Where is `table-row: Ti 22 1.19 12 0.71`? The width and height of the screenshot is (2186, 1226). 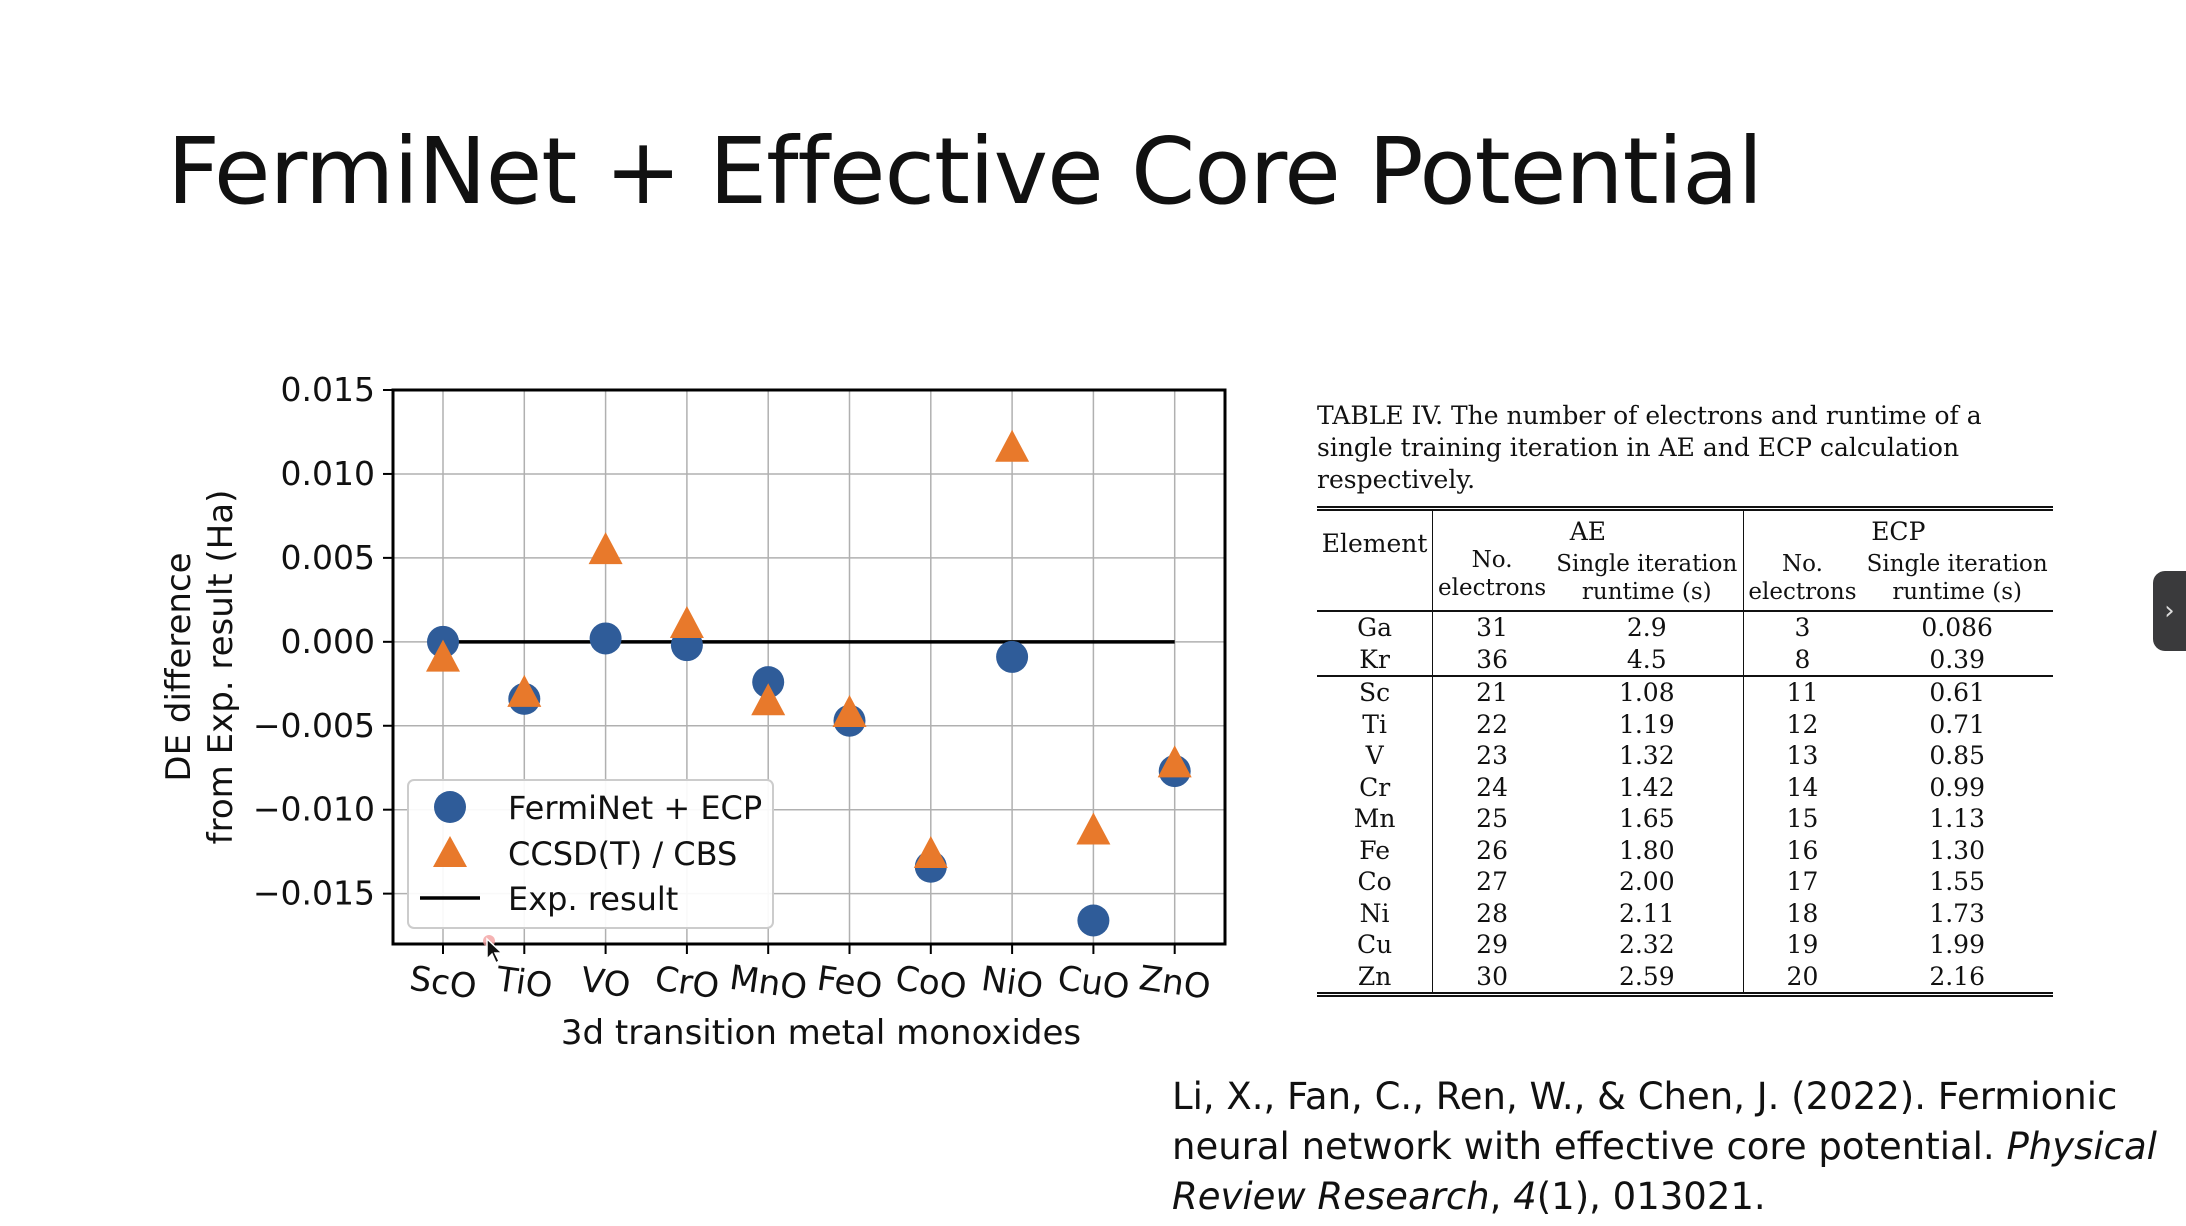 table-row: Ti 22 1.19 12 0.71 is located at coordinates (1685, 724).